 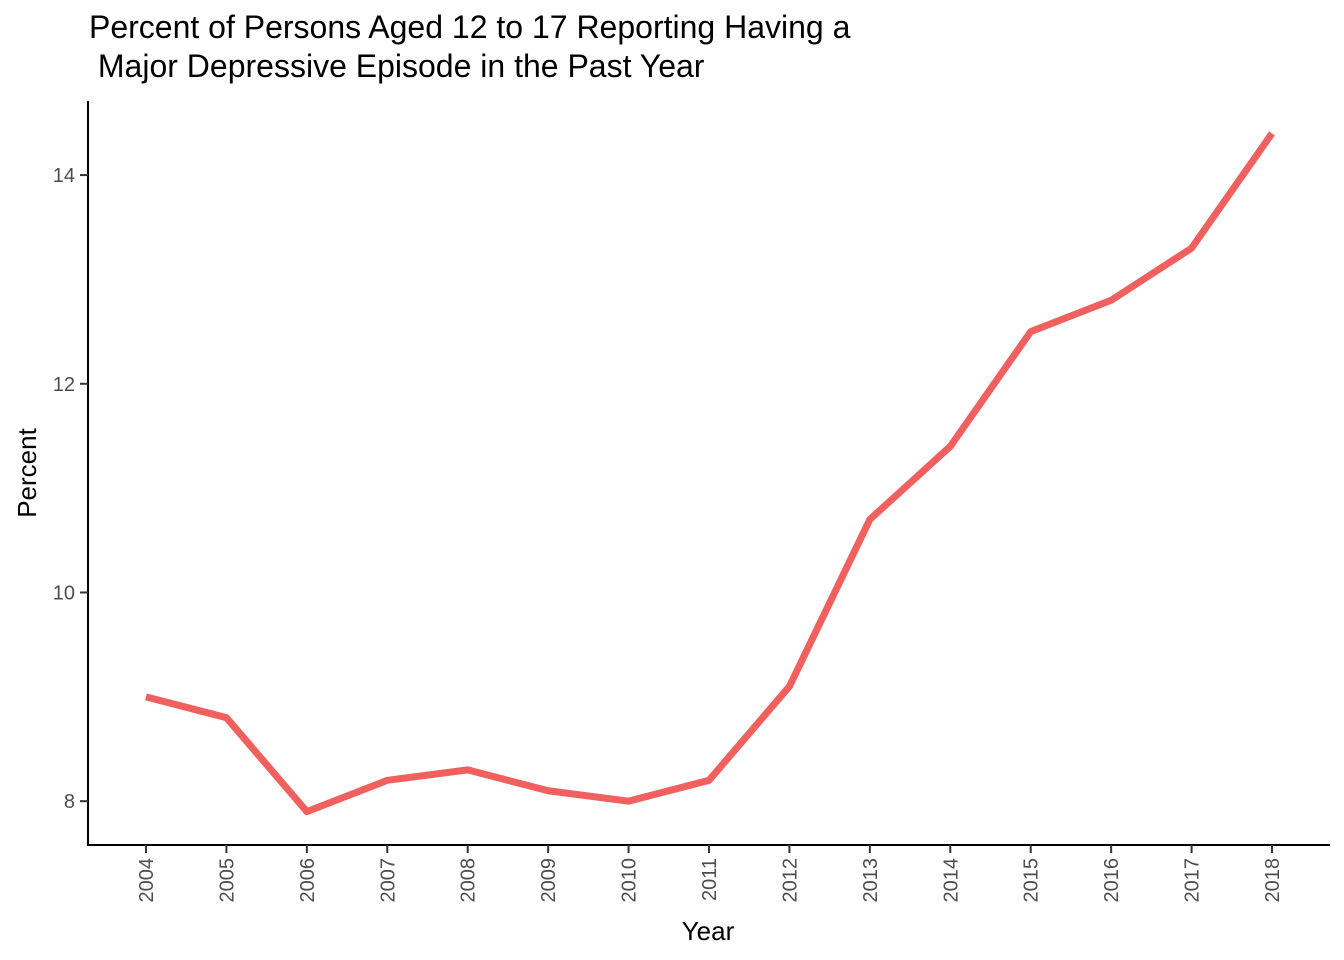 I want to click on y-tick-label: 14, so click(x=64, y=176).